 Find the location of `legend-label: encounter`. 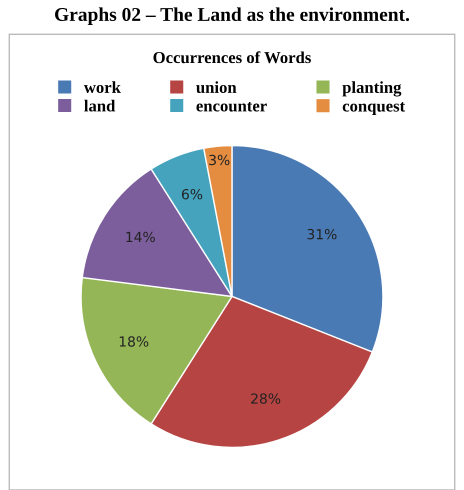

legend-label: encounter is located at coordinates (231, 107).